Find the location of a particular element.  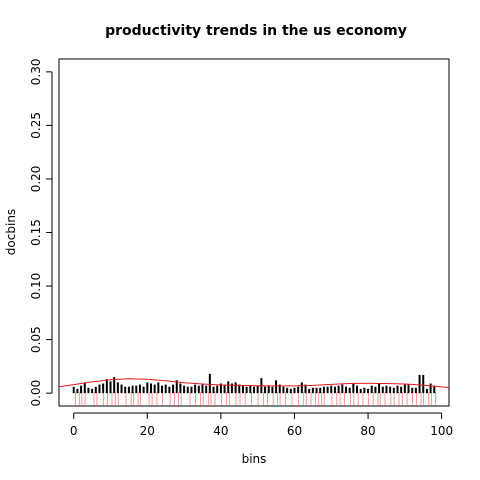

y-axis-label: docbins is located at coordinates (11, 232).